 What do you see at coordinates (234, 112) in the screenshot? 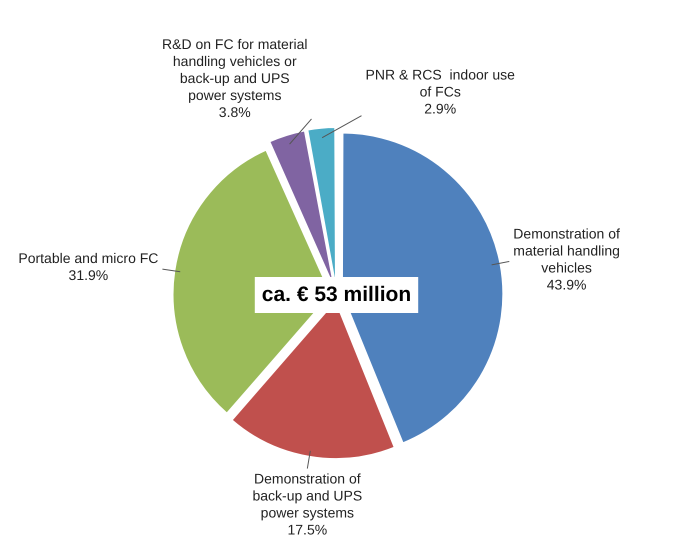
I see `data-label: 3.8%` at bounding box center [234, 112].